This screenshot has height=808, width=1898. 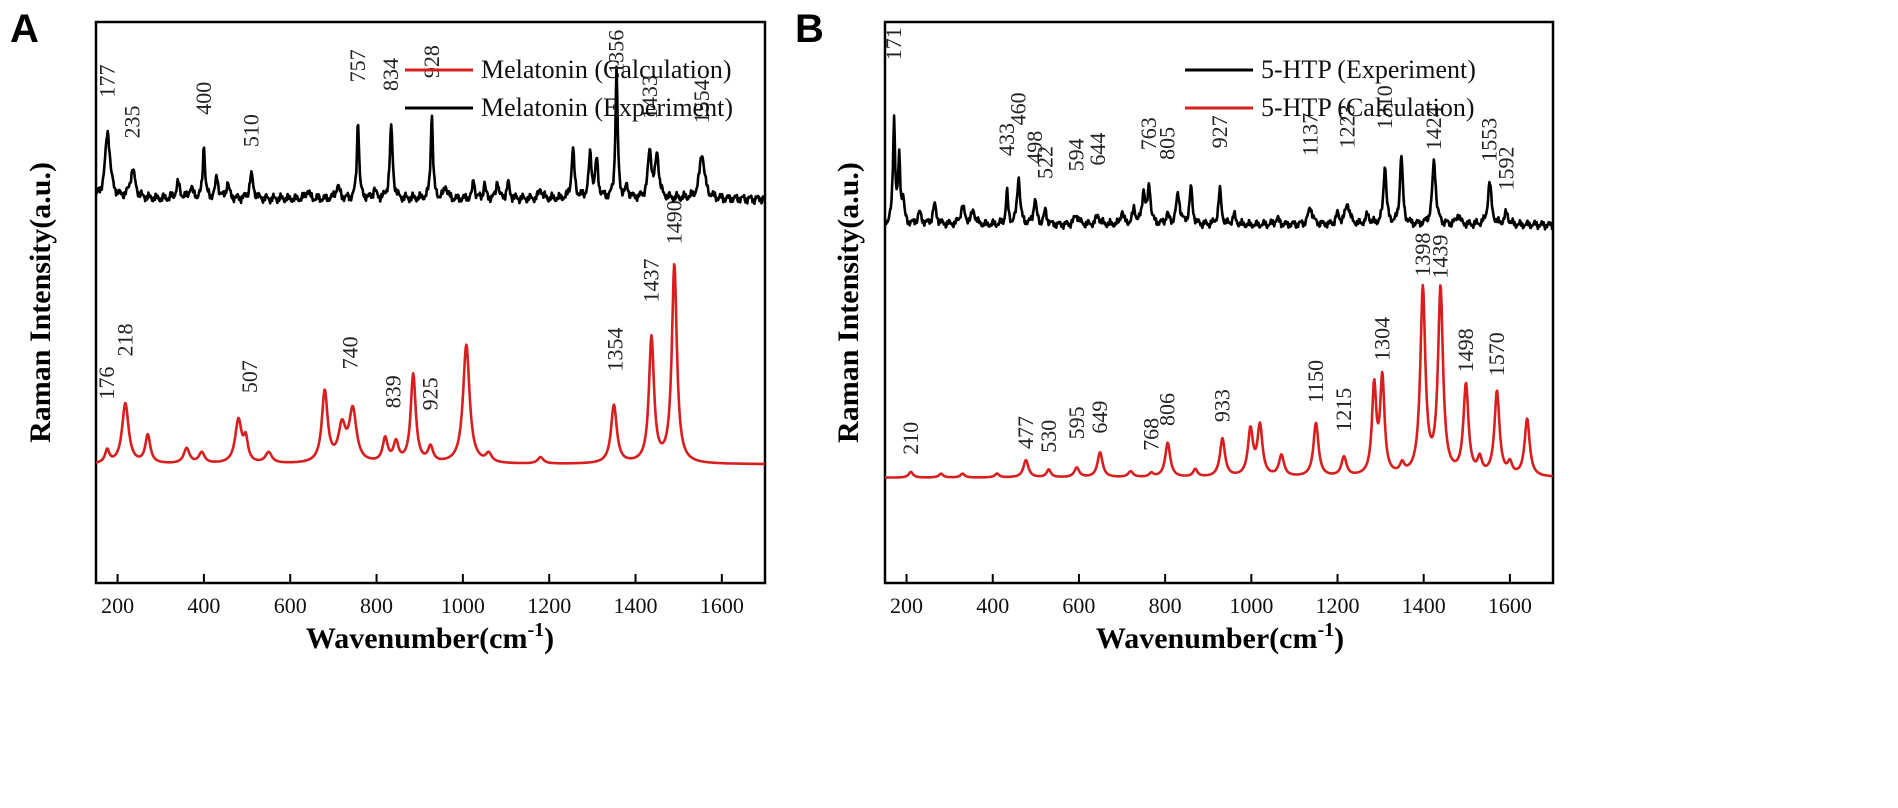 What do you see at coordinates (1440, 257) in the screenshot?
I see `peak-label: 1439` at bounding box center [1440, 257].